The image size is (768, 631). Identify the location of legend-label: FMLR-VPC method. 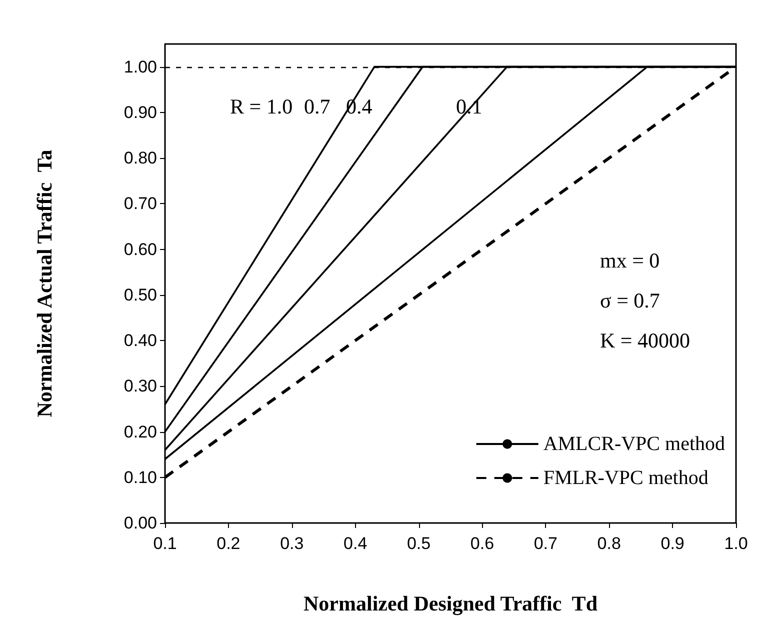
(625, 478).